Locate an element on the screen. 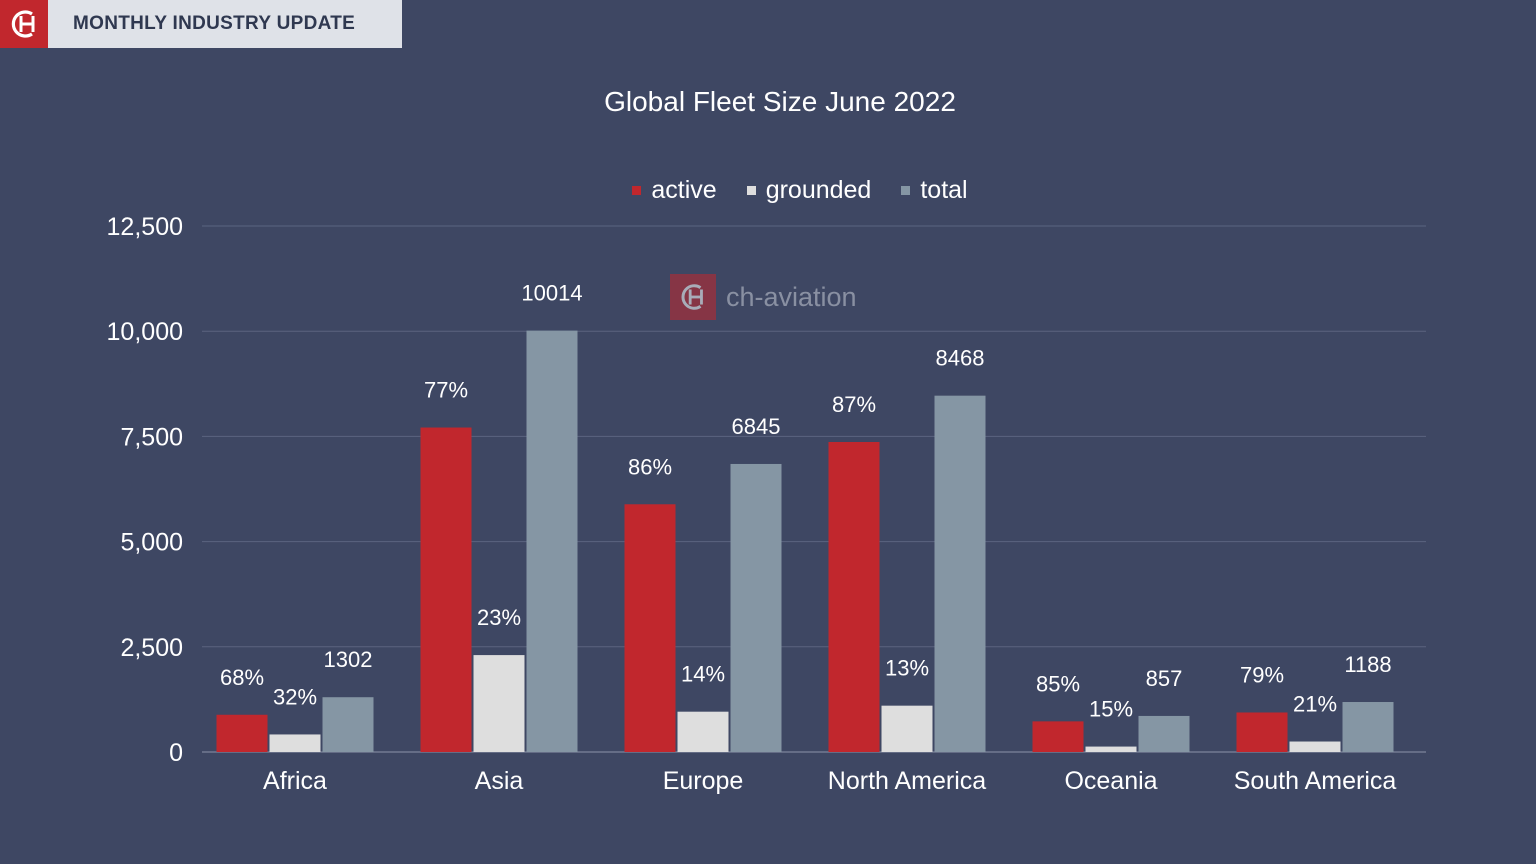  legend-label-grounded: grounded is located at coordinates (818, 190).